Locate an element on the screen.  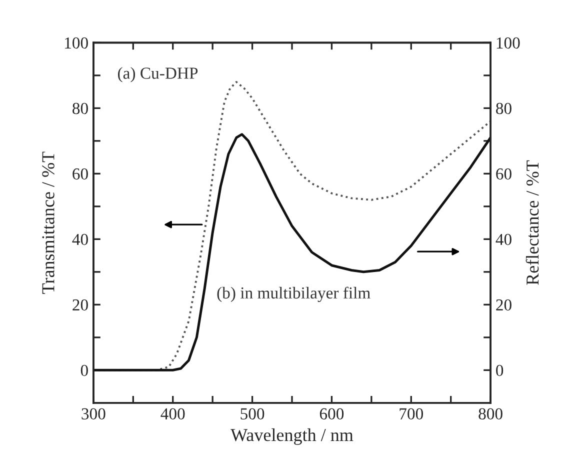
x-tick-label: 500 is located at coordinates (252, 414).